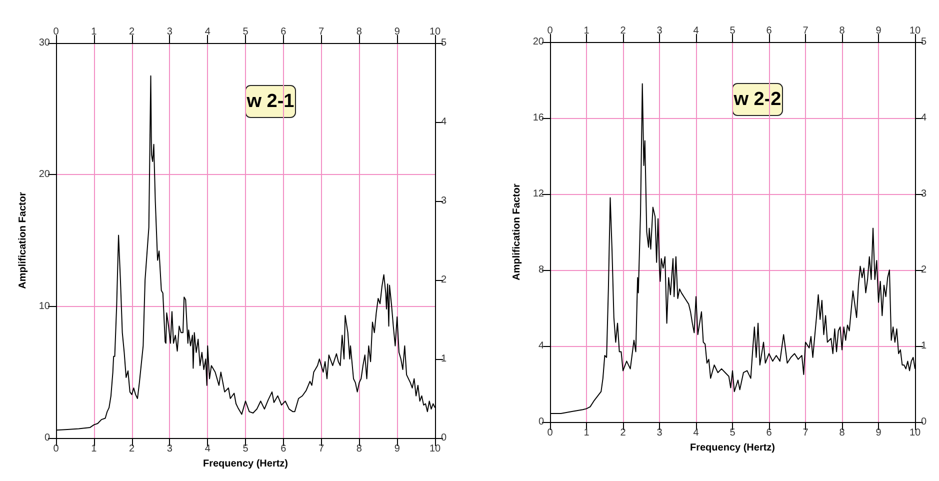 This screenshot has height=481, width=939. What do you see at coordinates (270, 101) in the screenshot?
I see `annotation: w 2-1` at bounding box center [270, 101].